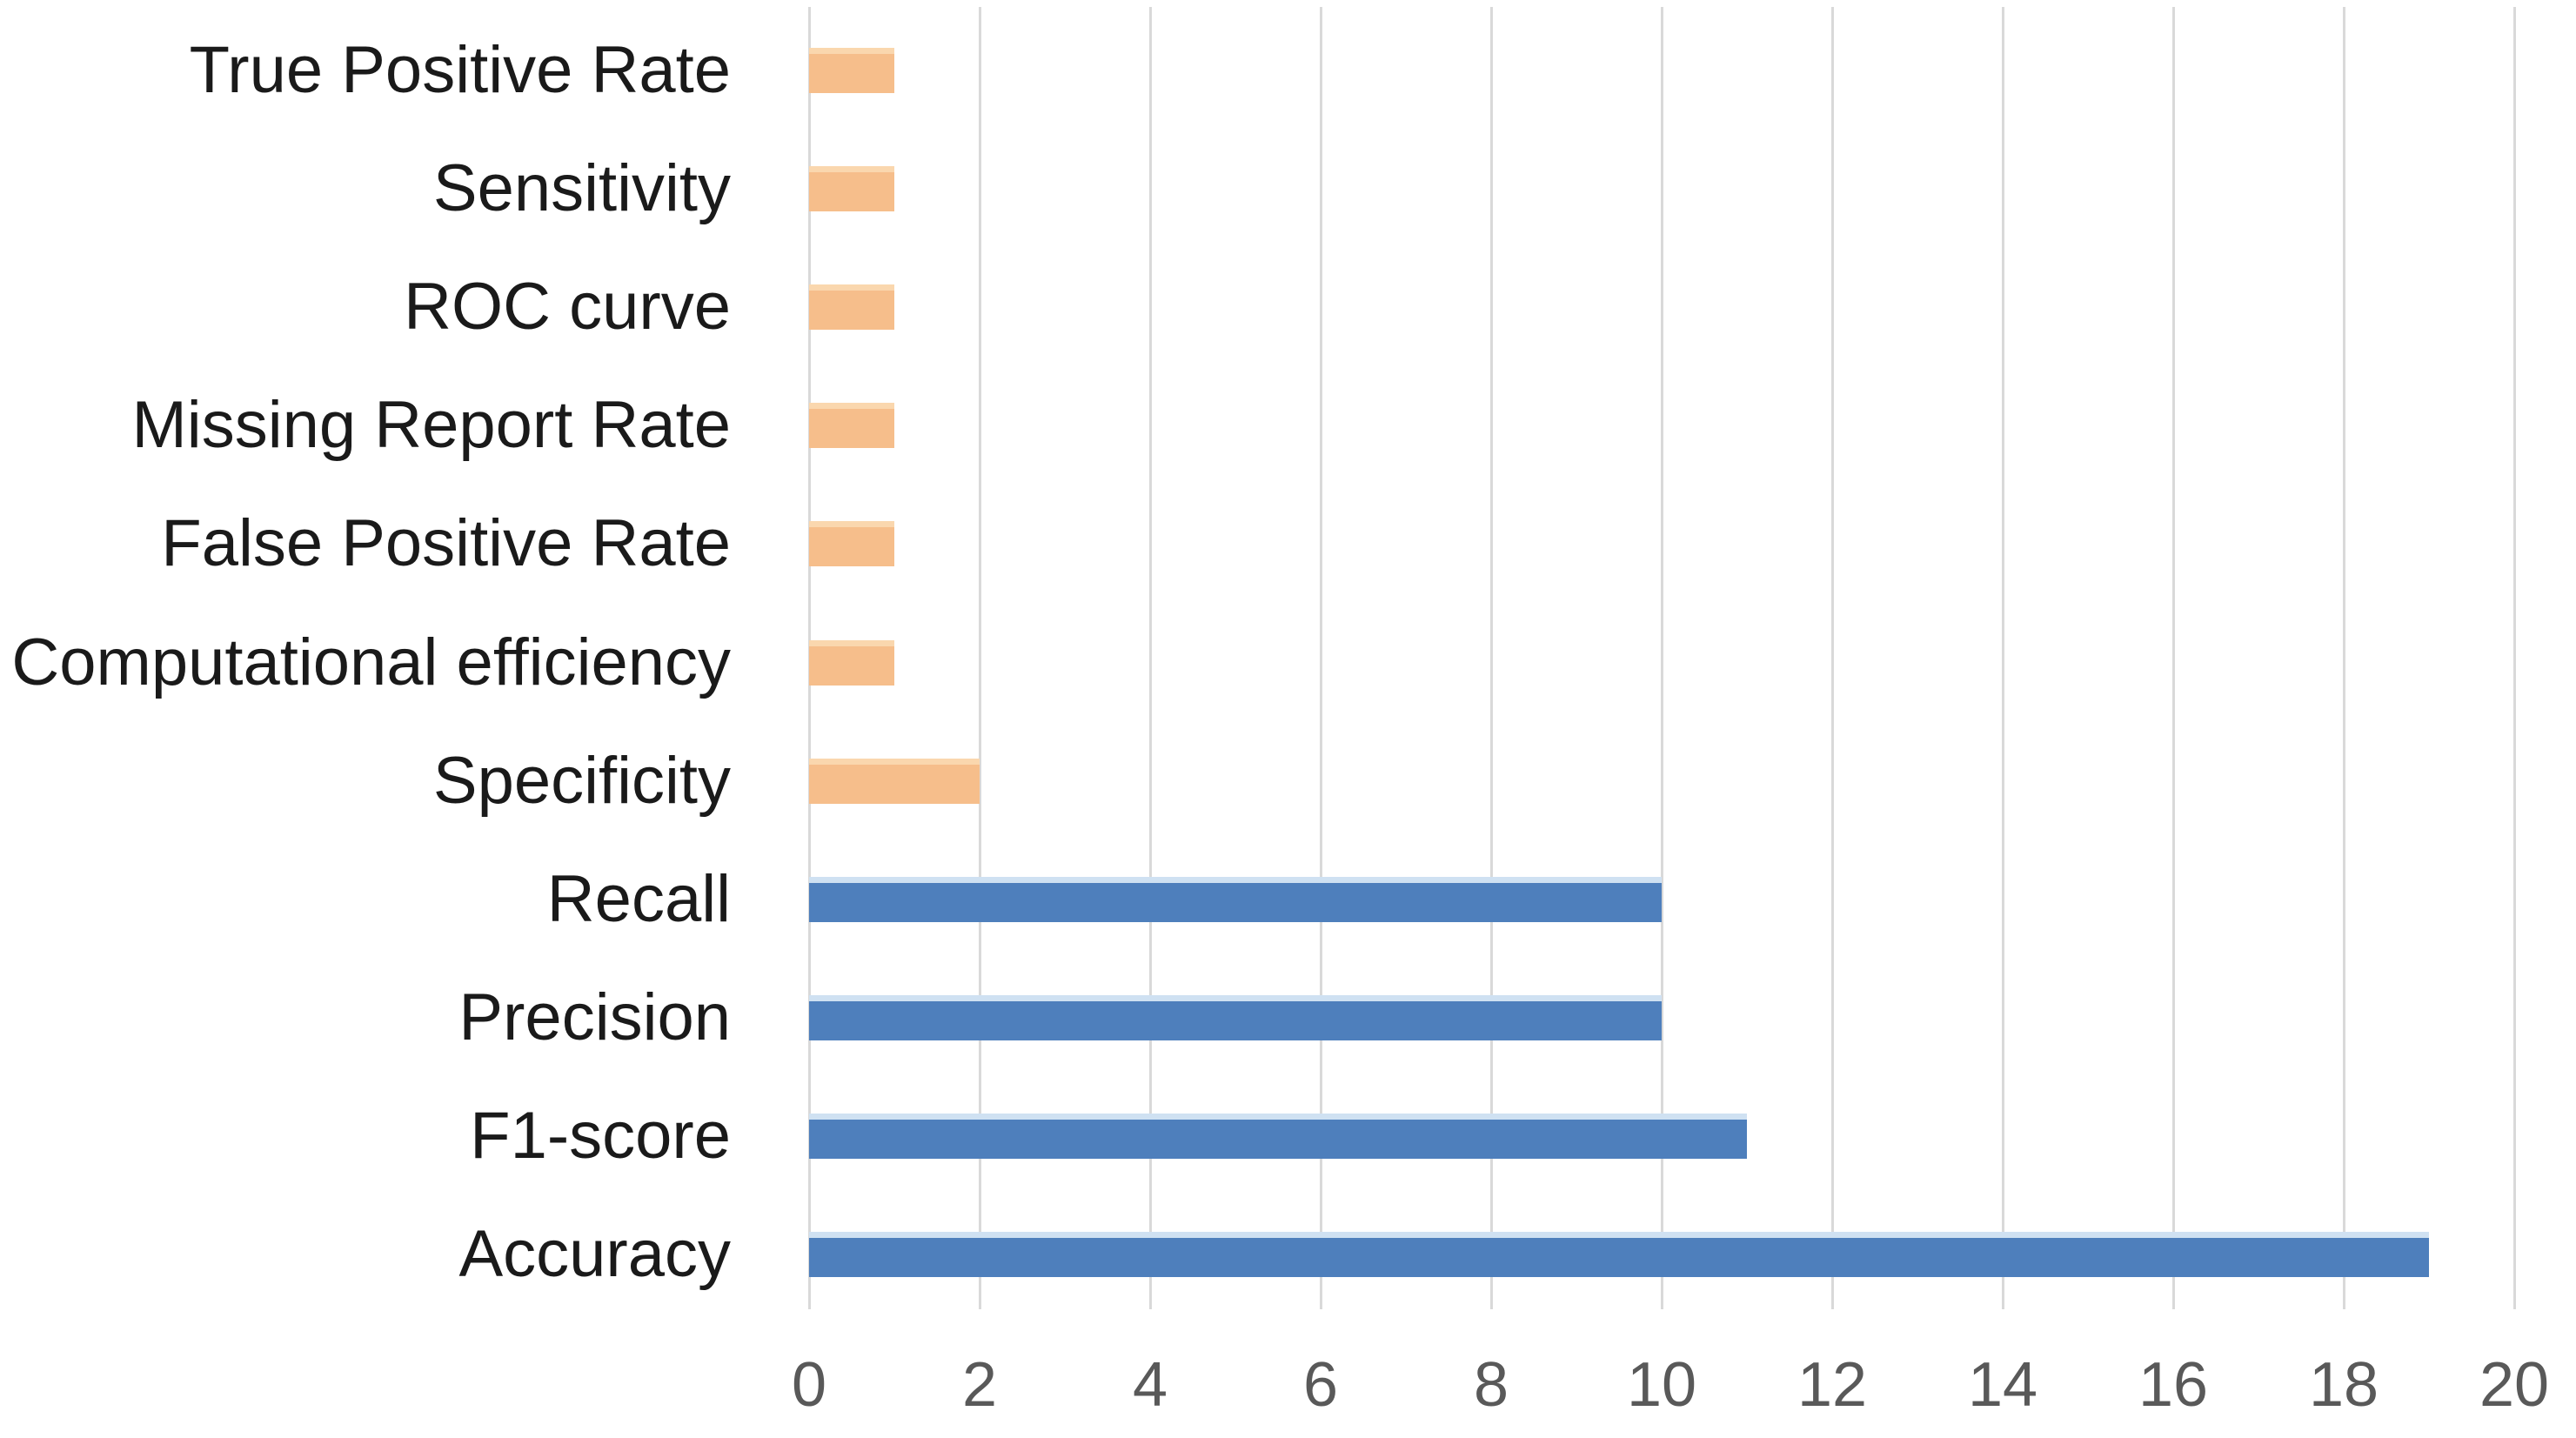  Describe the element at coordinates (460, 70) in the screenshot. I see `category-label: True Positive Rate` at that location.